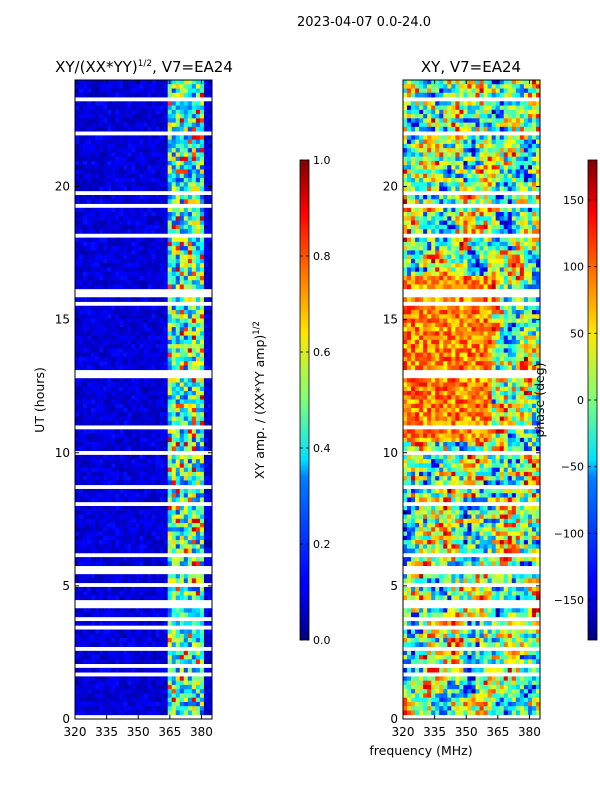 The image size is (600, 800). I want to click on x-tick-label: 380, so click(201, 732).